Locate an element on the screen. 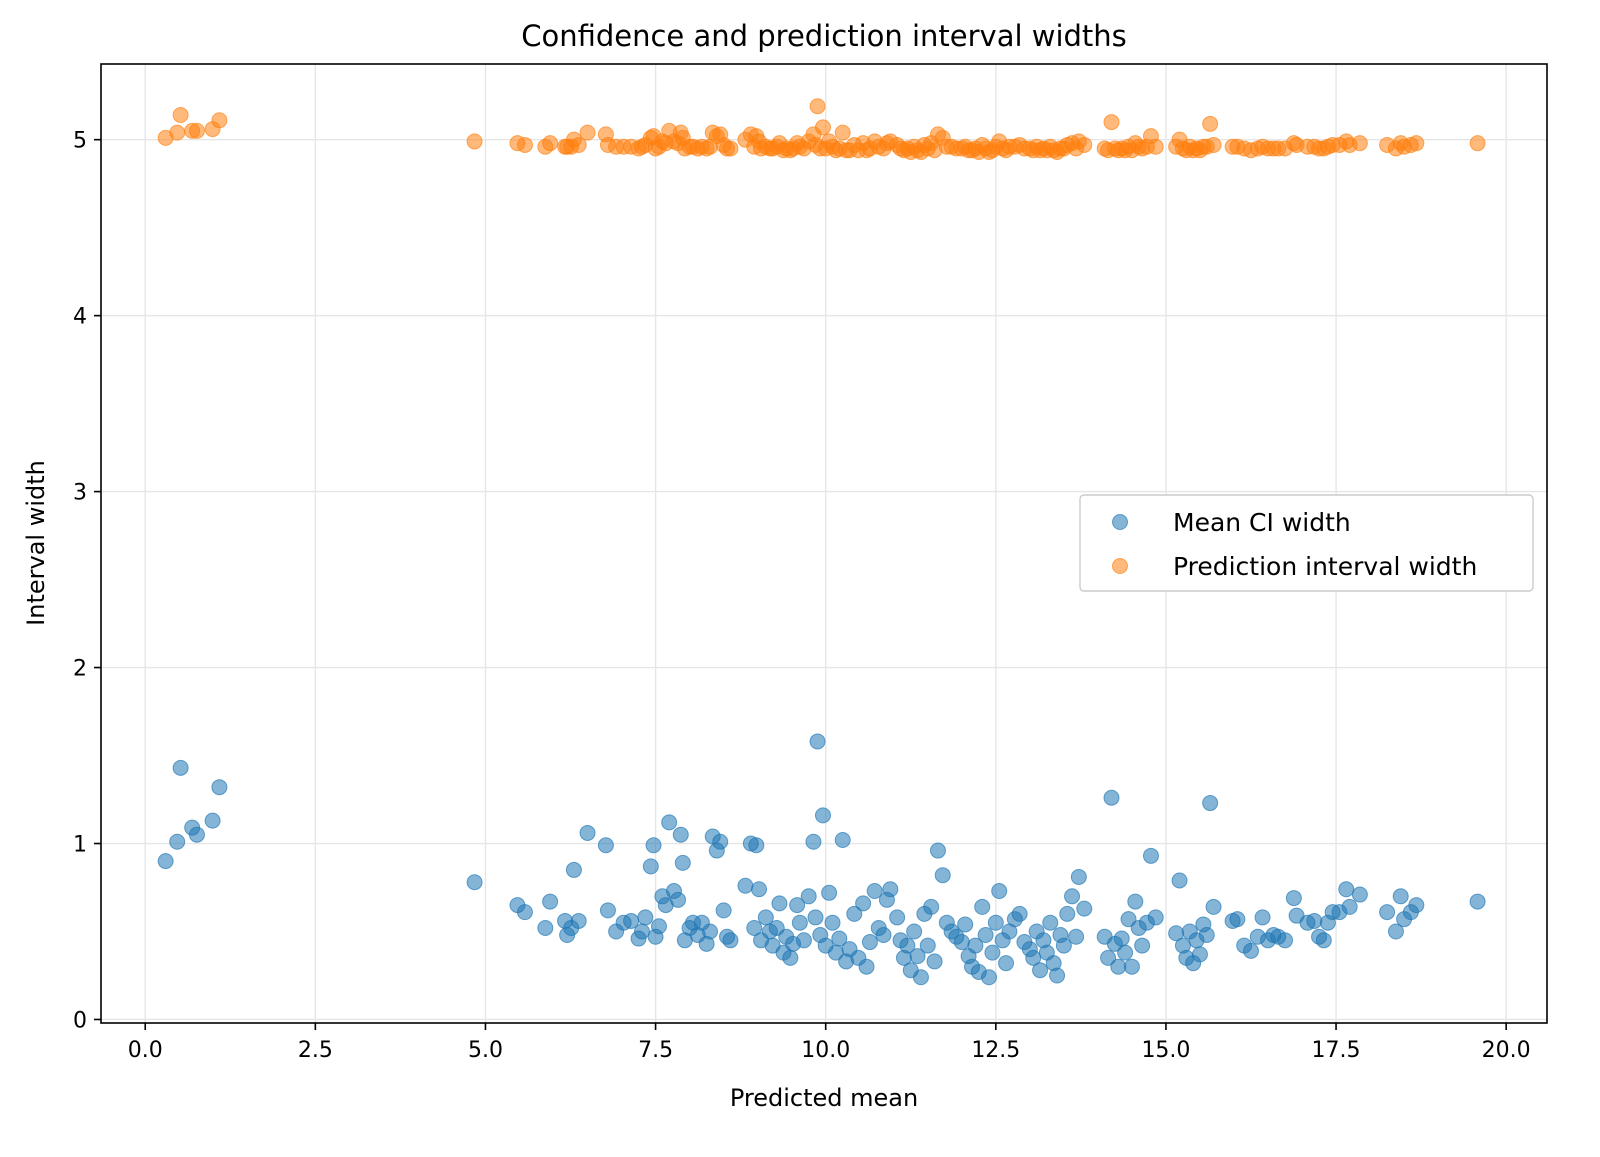  y-tick-label: 5 is located at coordinates (80, 141).